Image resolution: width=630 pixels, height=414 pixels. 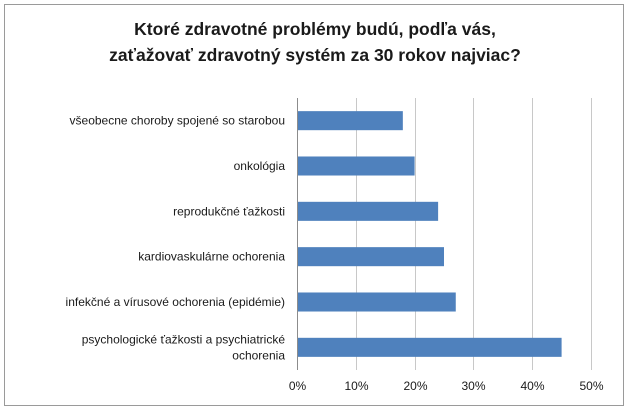 What do you see at coordinates (229, 211) in the screenshot?
I see `category-label: reprodukčné ťažkosti` at bounding box center [229, 211].